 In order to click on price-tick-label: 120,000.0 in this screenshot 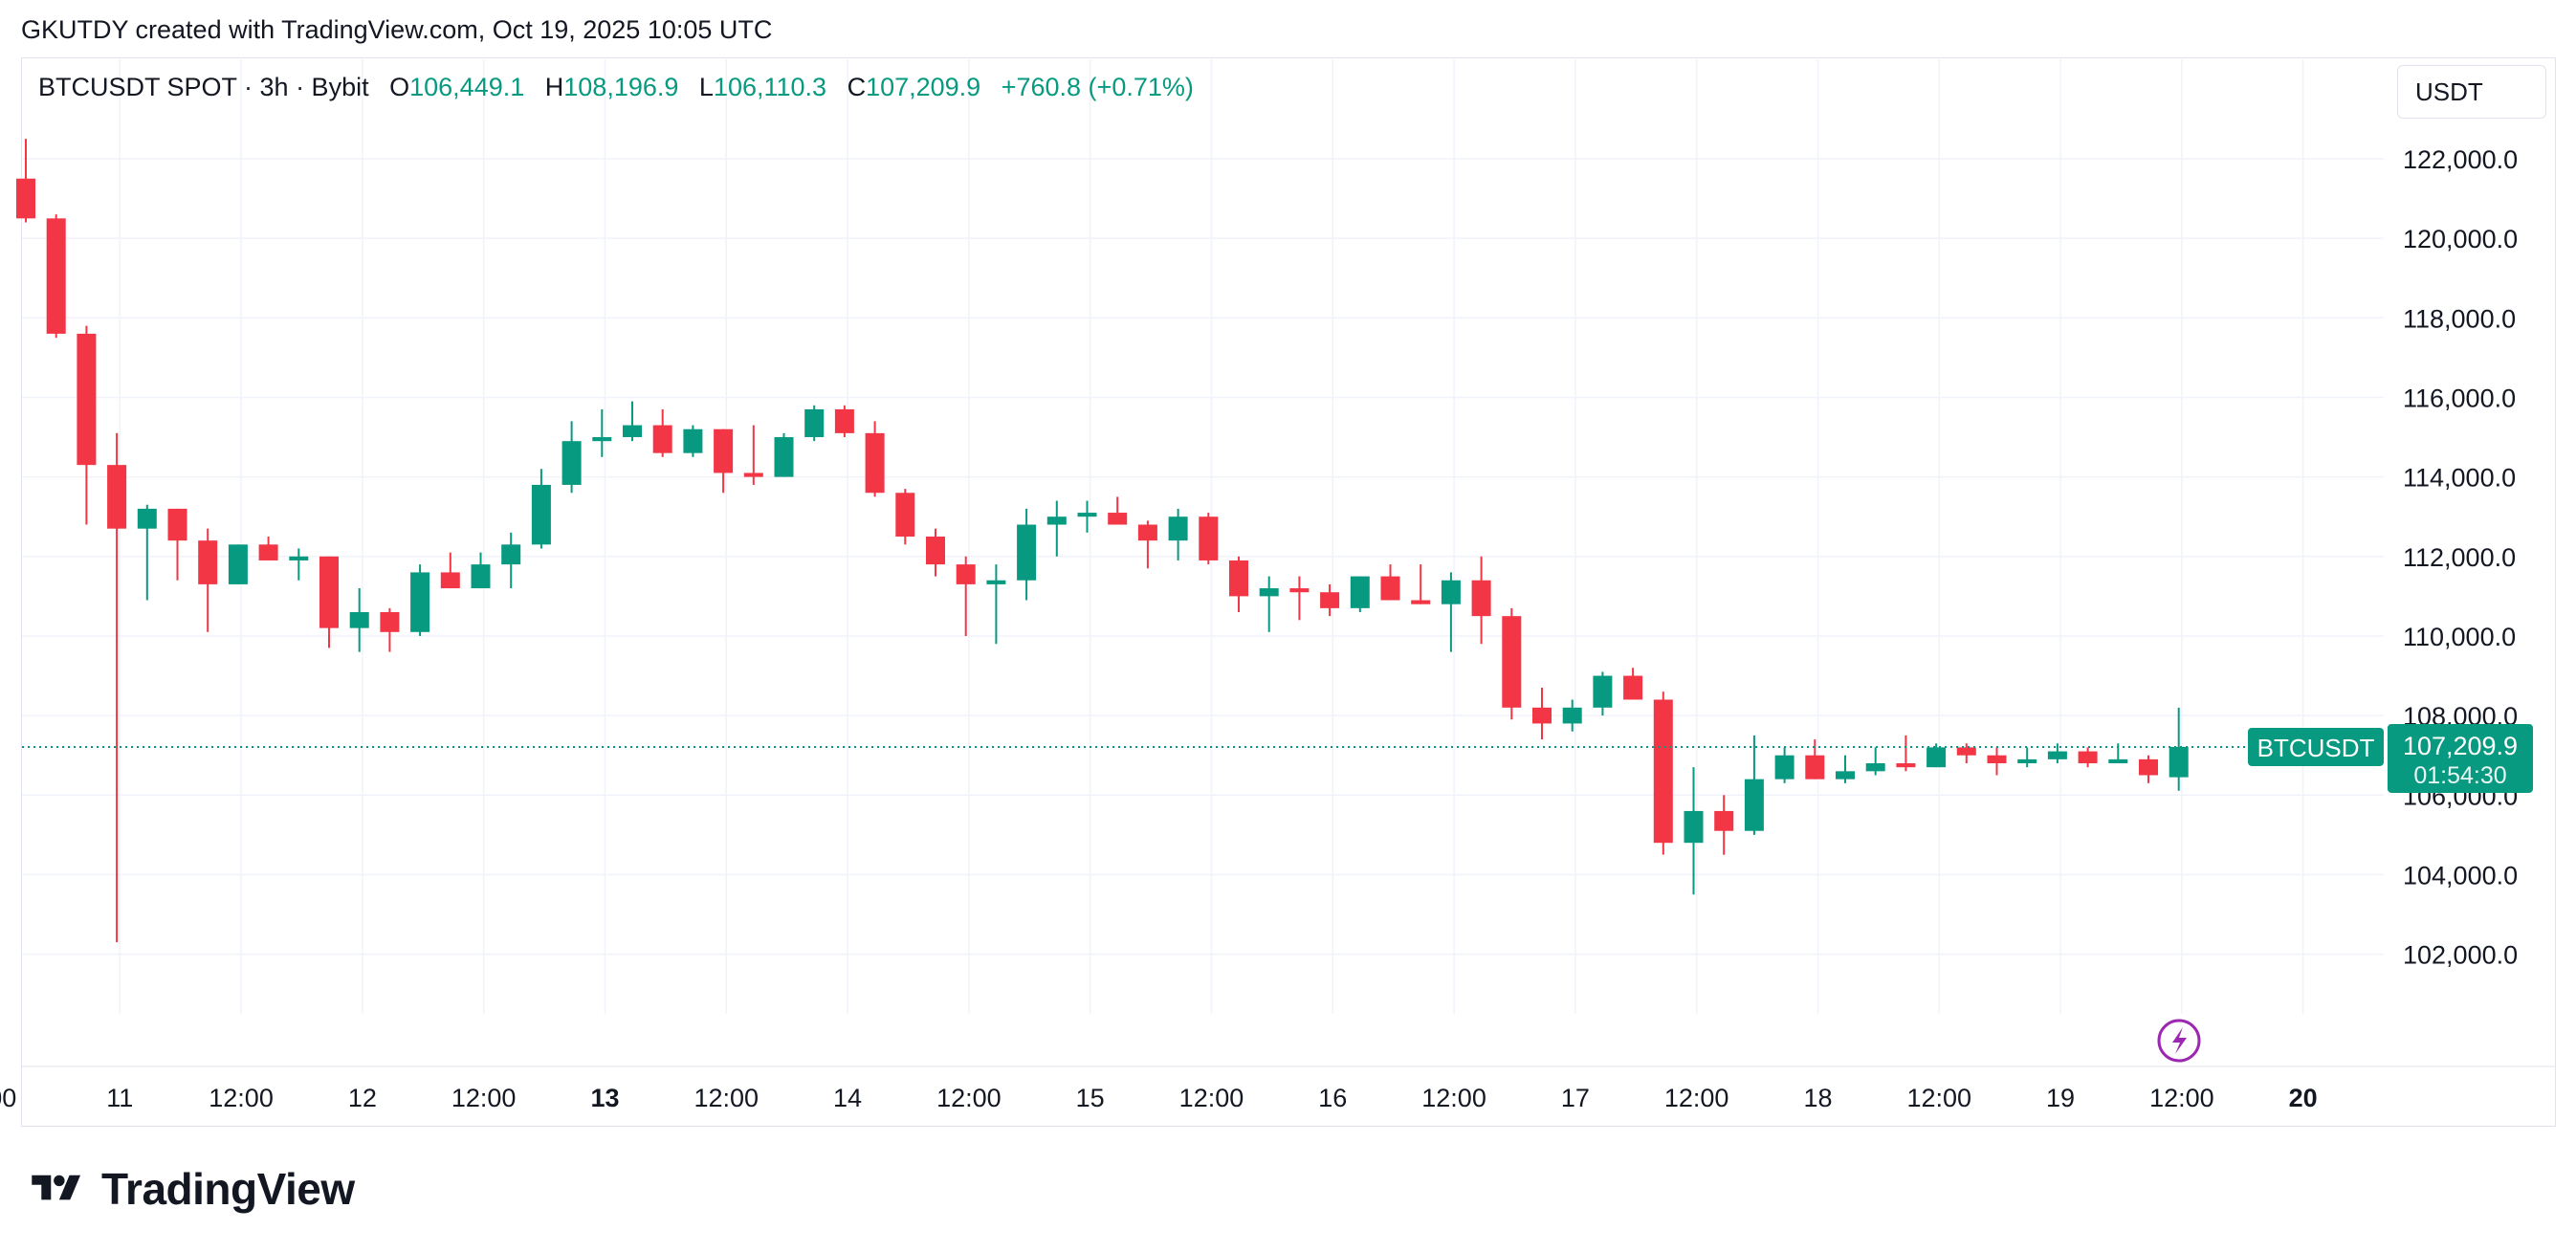, I will do `click(2460, 239)`.